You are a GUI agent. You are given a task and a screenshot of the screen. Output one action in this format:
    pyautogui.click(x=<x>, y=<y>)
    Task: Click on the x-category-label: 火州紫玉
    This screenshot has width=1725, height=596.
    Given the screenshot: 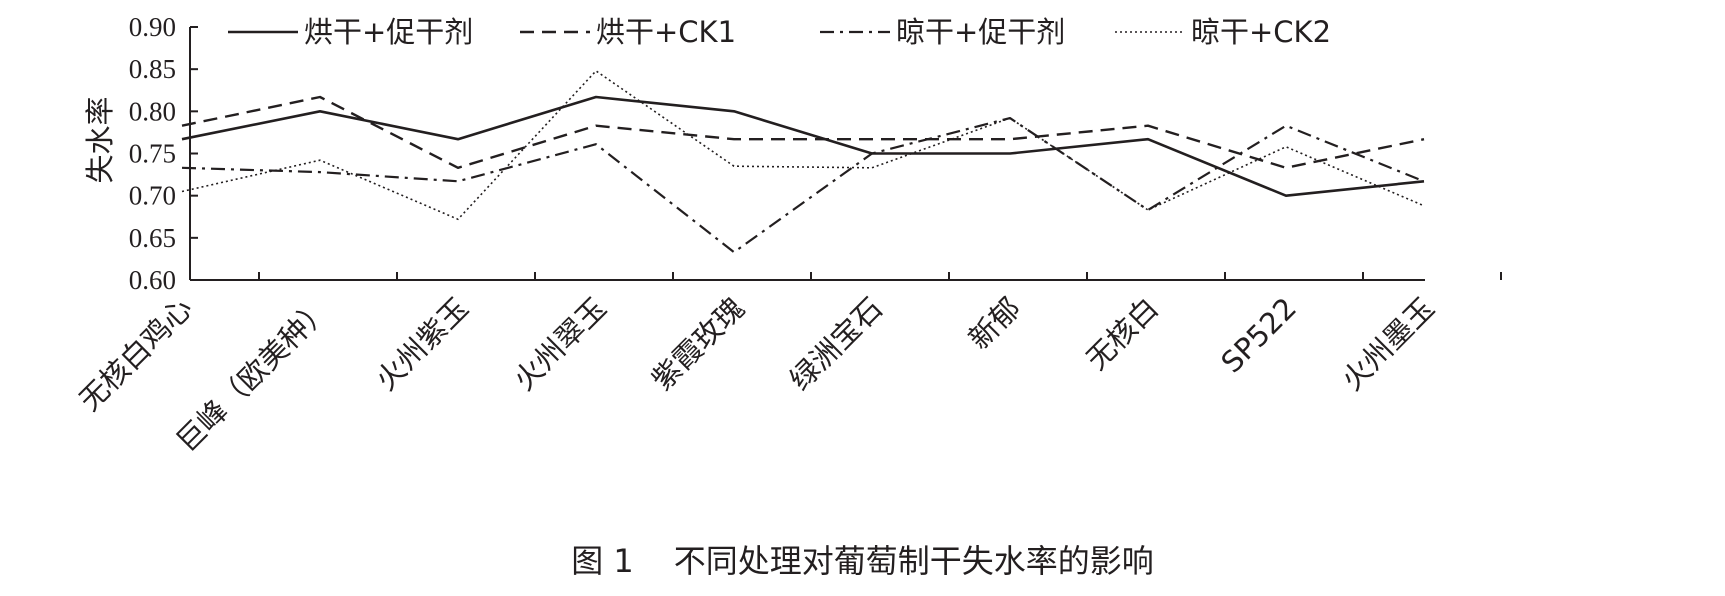 What is the action you would take?
    pyautogui.click(x=422, y=344)
    